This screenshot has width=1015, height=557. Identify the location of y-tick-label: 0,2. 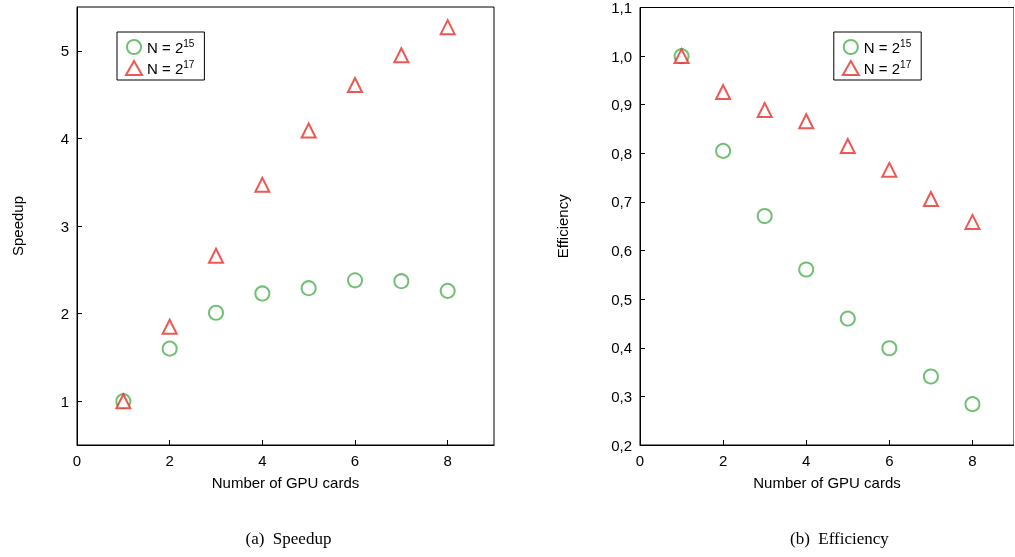
(621, 445).